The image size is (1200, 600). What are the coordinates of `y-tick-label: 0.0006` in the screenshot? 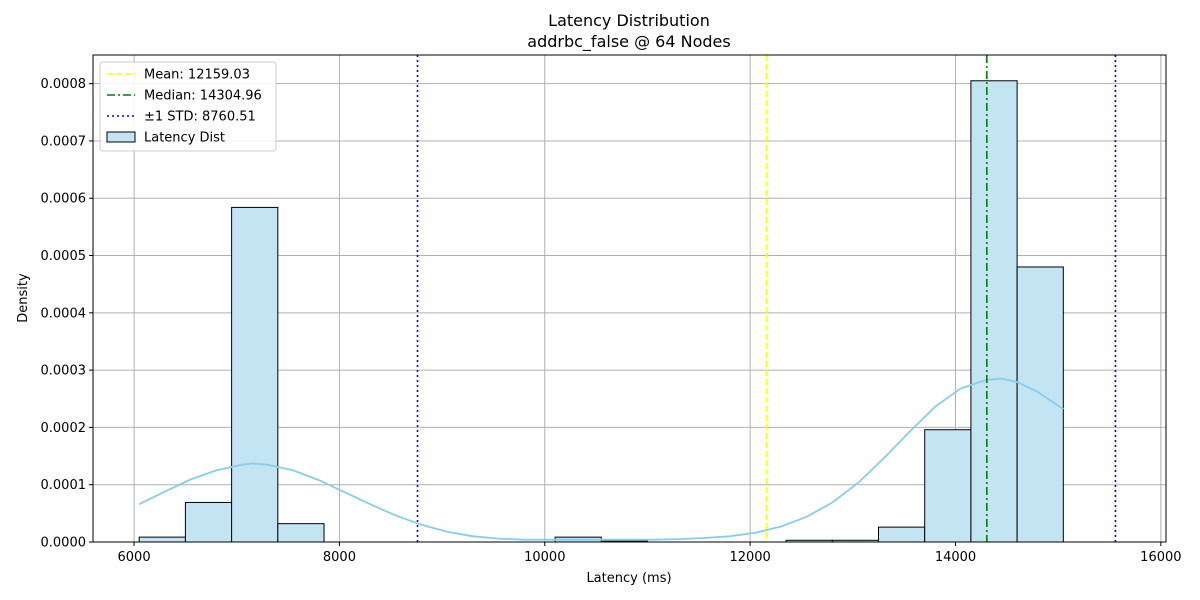 It's located at (64, 199).